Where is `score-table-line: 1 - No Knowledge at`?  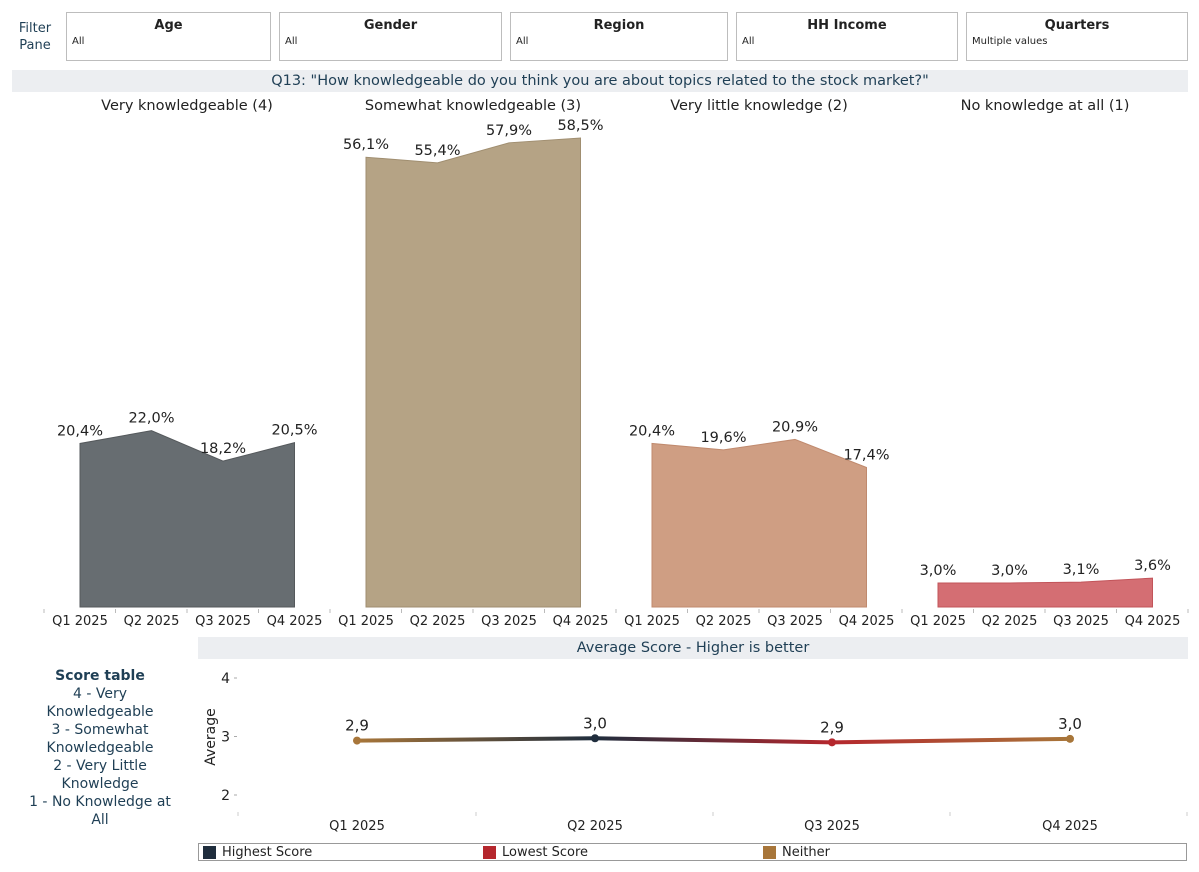 score-table-line: 1 - No Knowledge at is located at coordinates (100, 802).